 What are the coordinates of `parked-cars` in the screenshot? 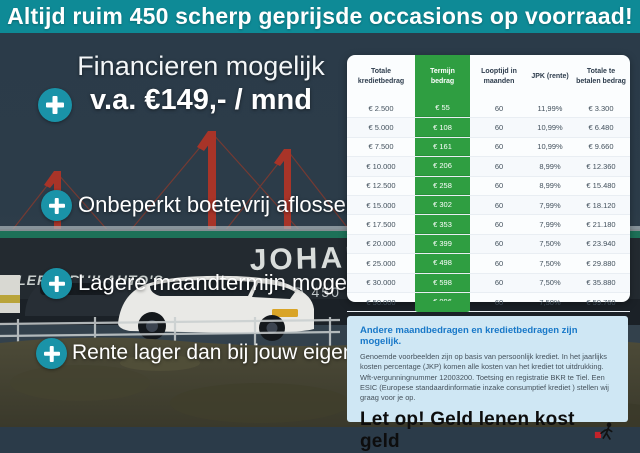 It's located at (157, 308).